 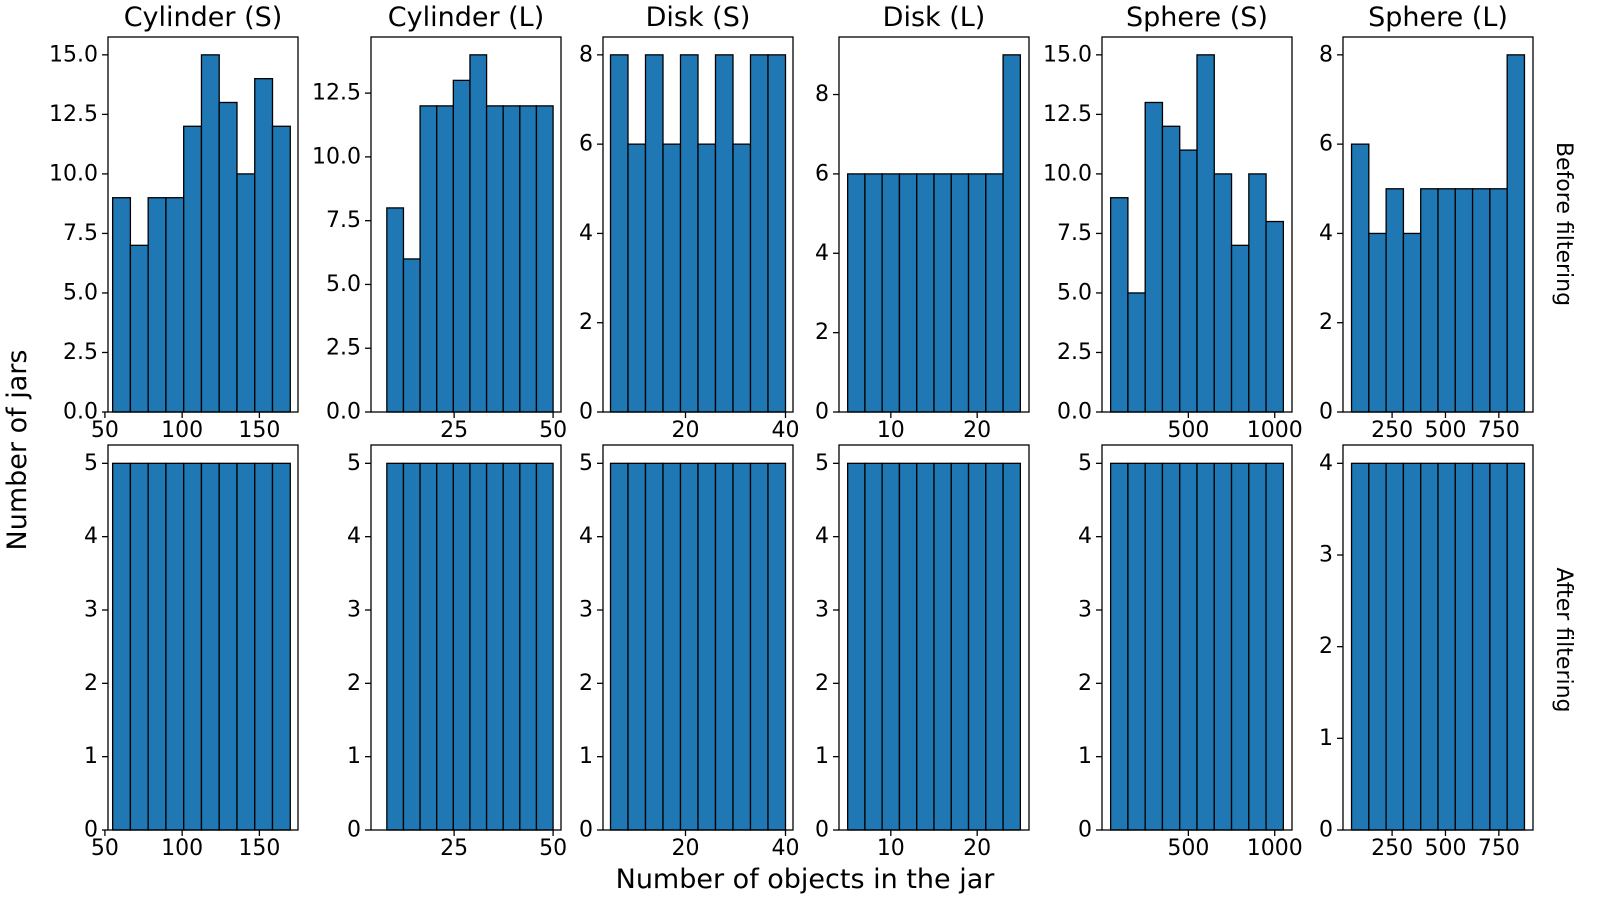 What do you see at coordinates (891, 848) in the screenshot?
I see `disk-l-after-filtering-xtick-label-0: 10` at bounding box center [891, 848].